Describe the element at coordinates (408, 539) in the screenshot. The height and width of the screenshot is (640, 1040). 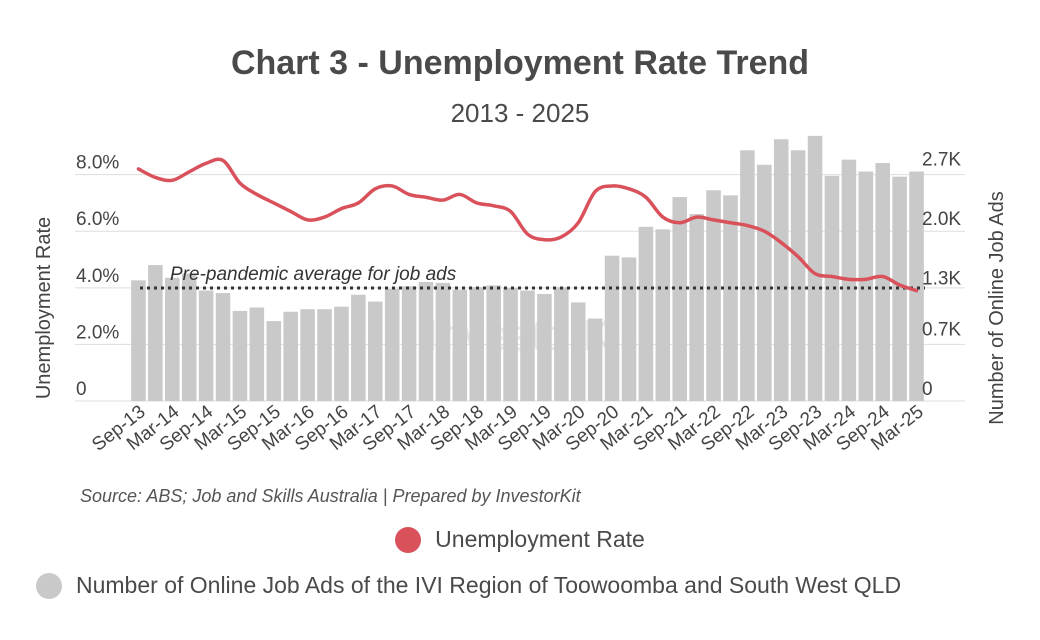
I see `legend-swatch-line` at that location.